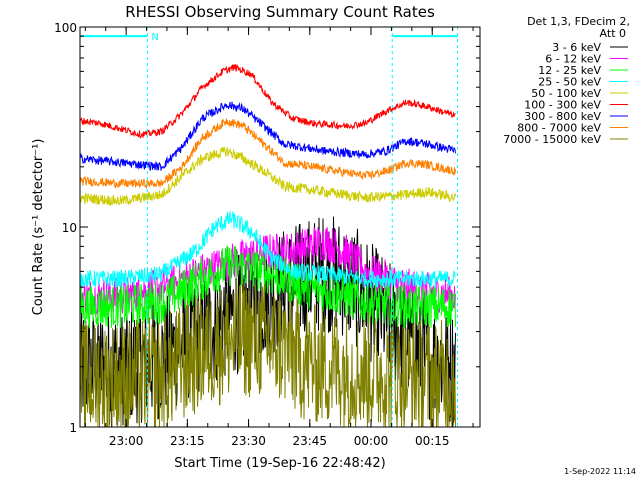  I want to click on legend-label-4: 25 - 50 keV, so click(569, 82).